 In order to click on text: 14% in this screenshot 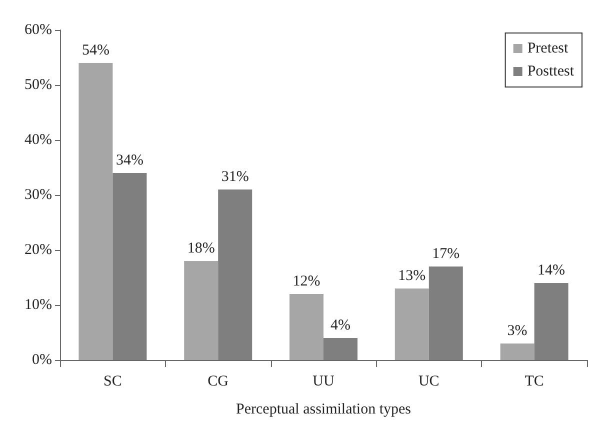, I will do `click(552, 270)`.